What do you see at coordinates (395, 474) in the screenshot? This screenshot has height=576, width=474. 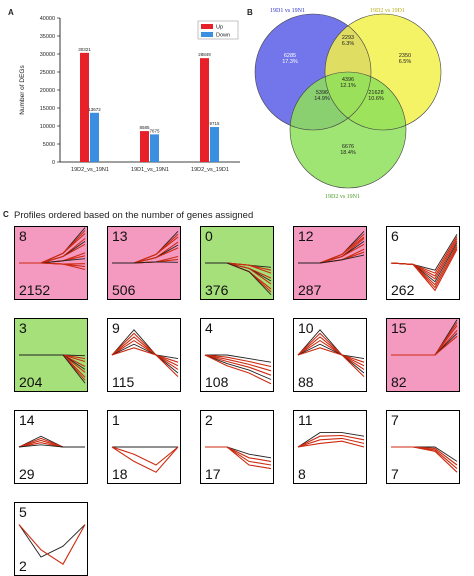 I see `profile-gene-count: 7` at bounding box center [395, 474].